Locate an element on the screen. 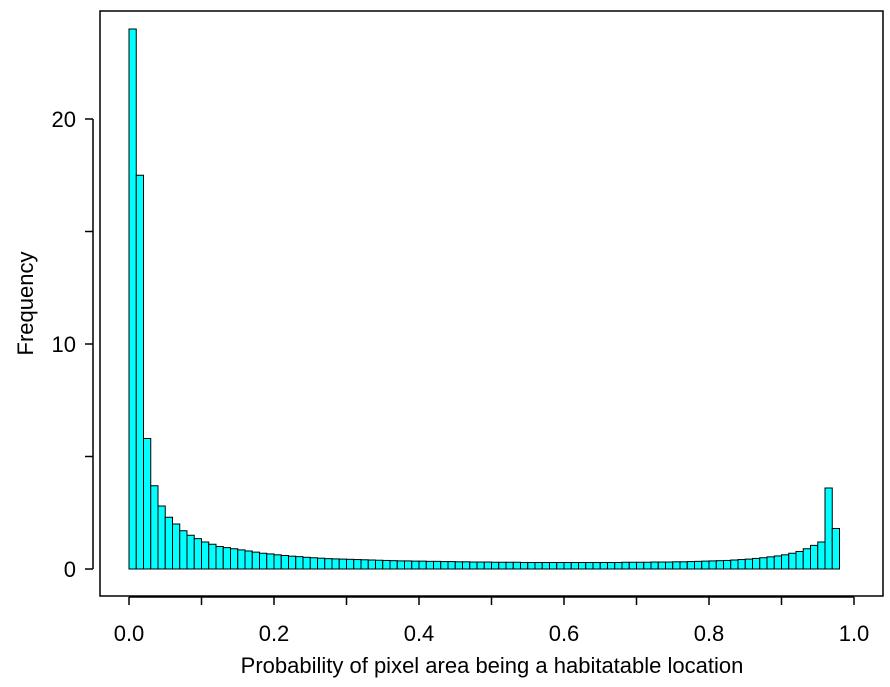 This screenshot has height=687, width=890. x-tick-label: 0.6 is located at coordinates (564, 633).